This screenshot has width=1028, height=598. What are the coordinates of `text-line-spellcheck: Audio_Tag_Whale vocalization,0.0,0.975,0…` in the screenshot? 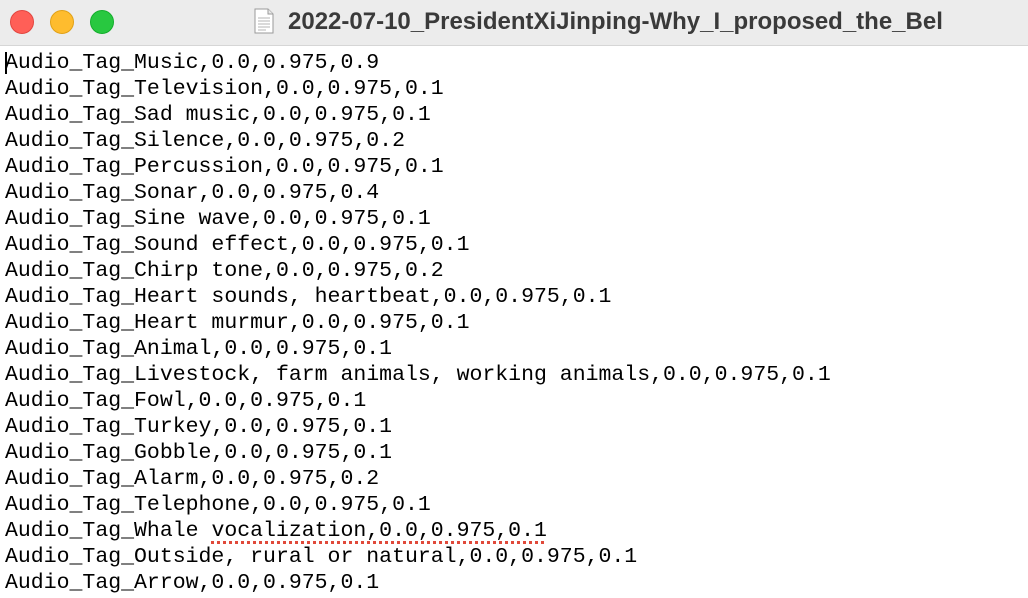 It's located at (276, 531).